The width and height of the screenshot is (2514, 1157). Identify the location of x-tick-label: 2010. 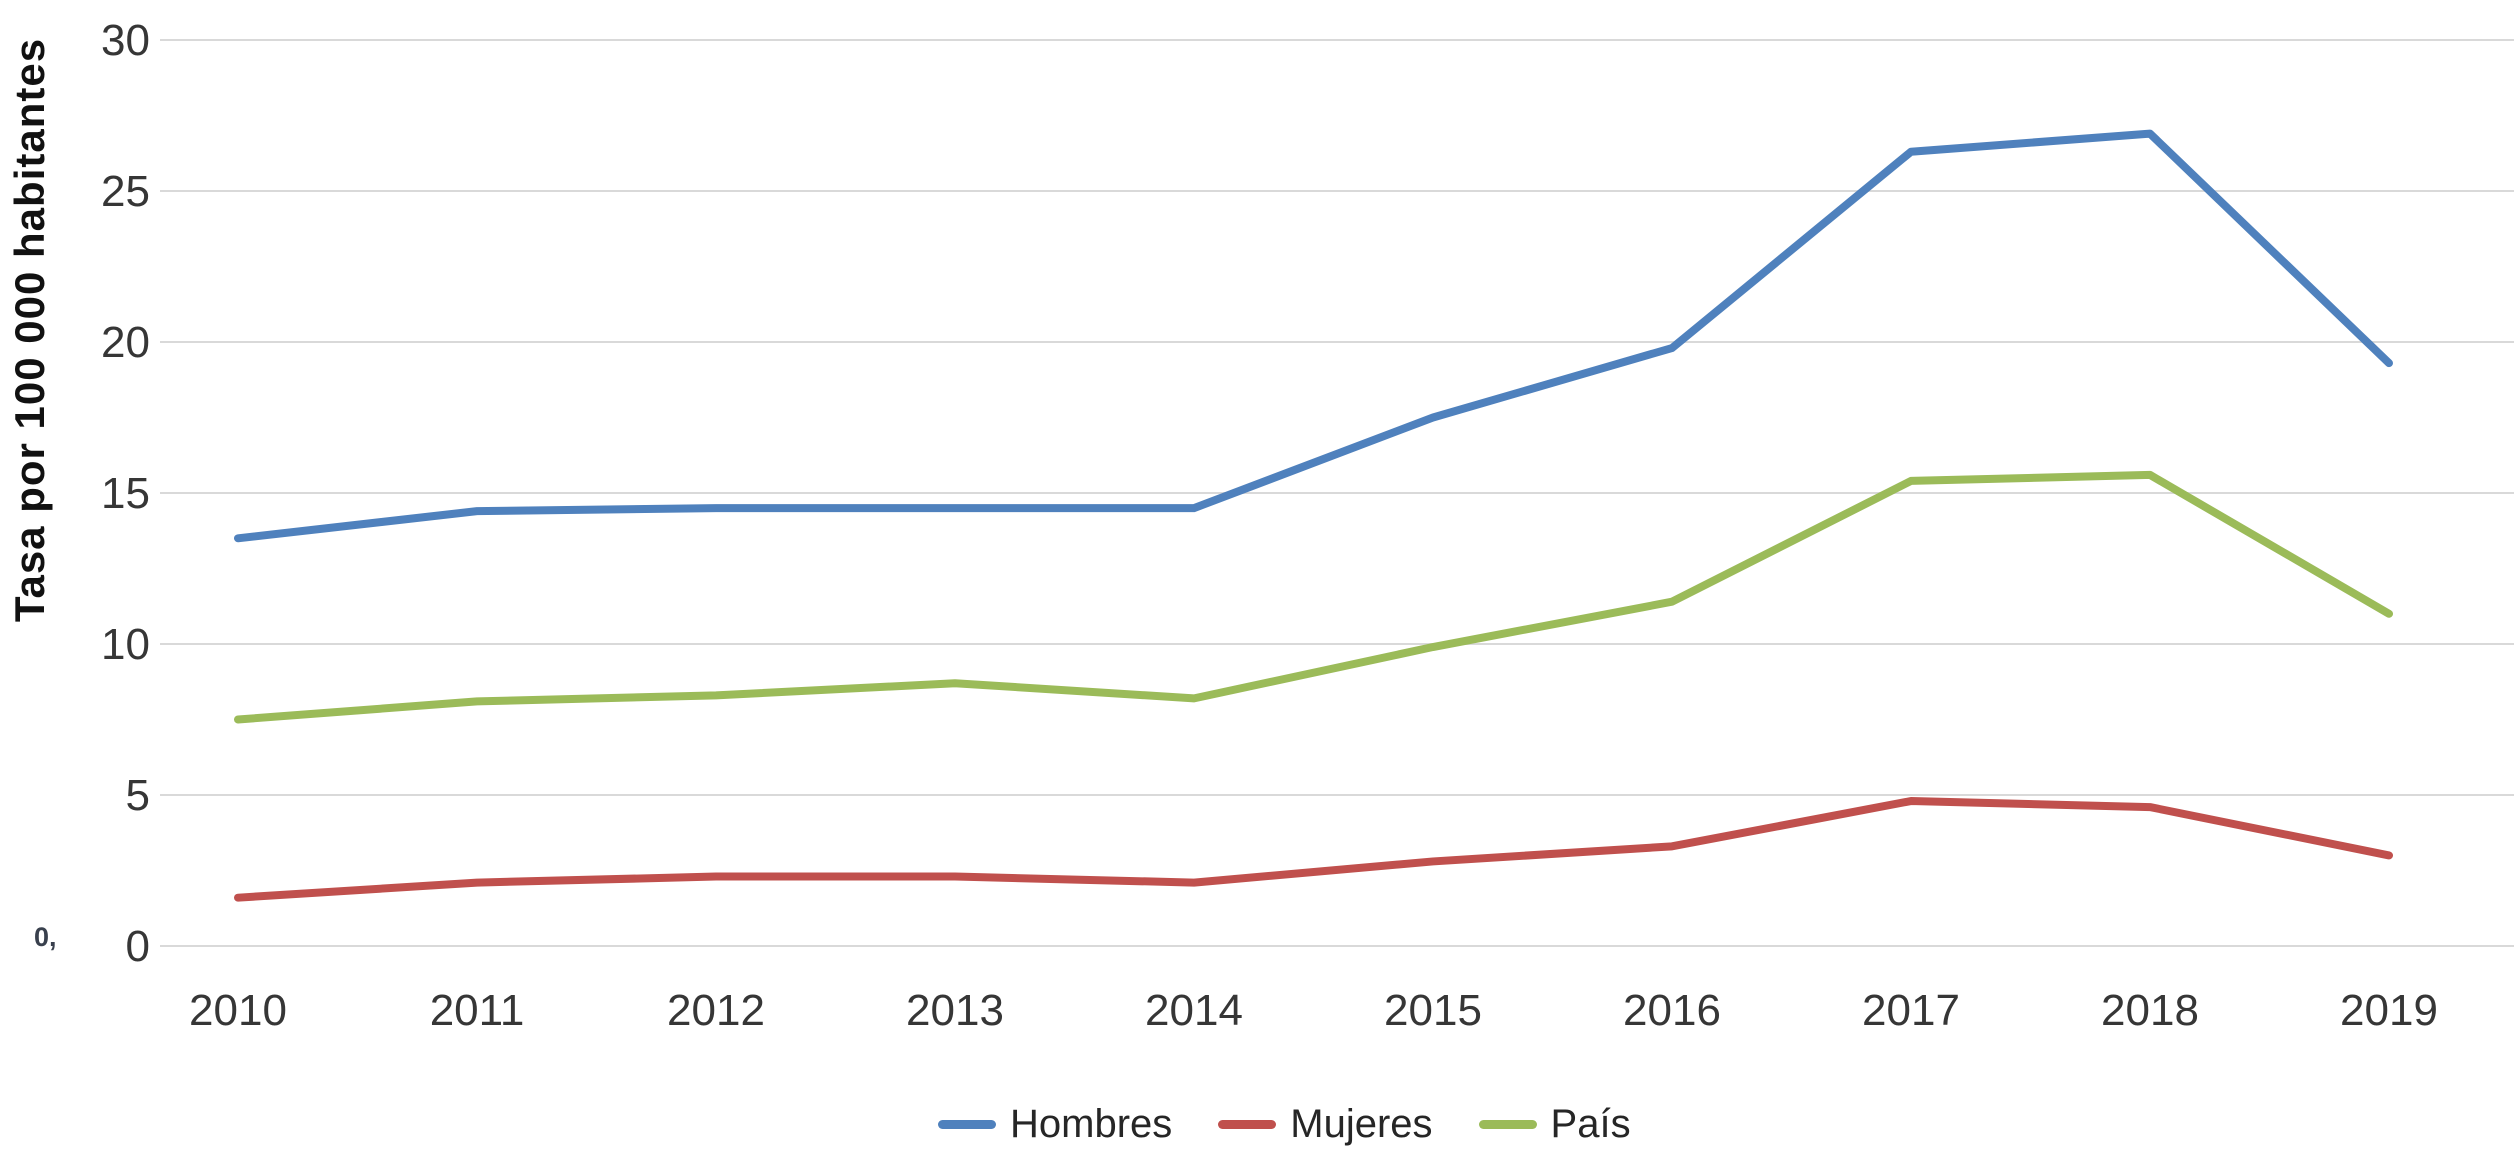
(238, 1010).